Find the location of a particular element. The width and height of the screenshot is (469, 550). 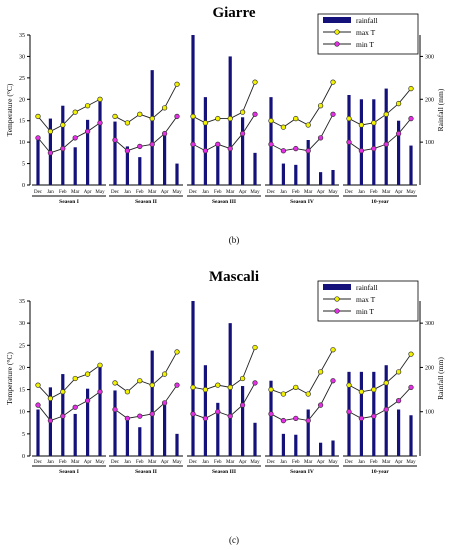

month-label: Dec is located at coordinates (115, 462).